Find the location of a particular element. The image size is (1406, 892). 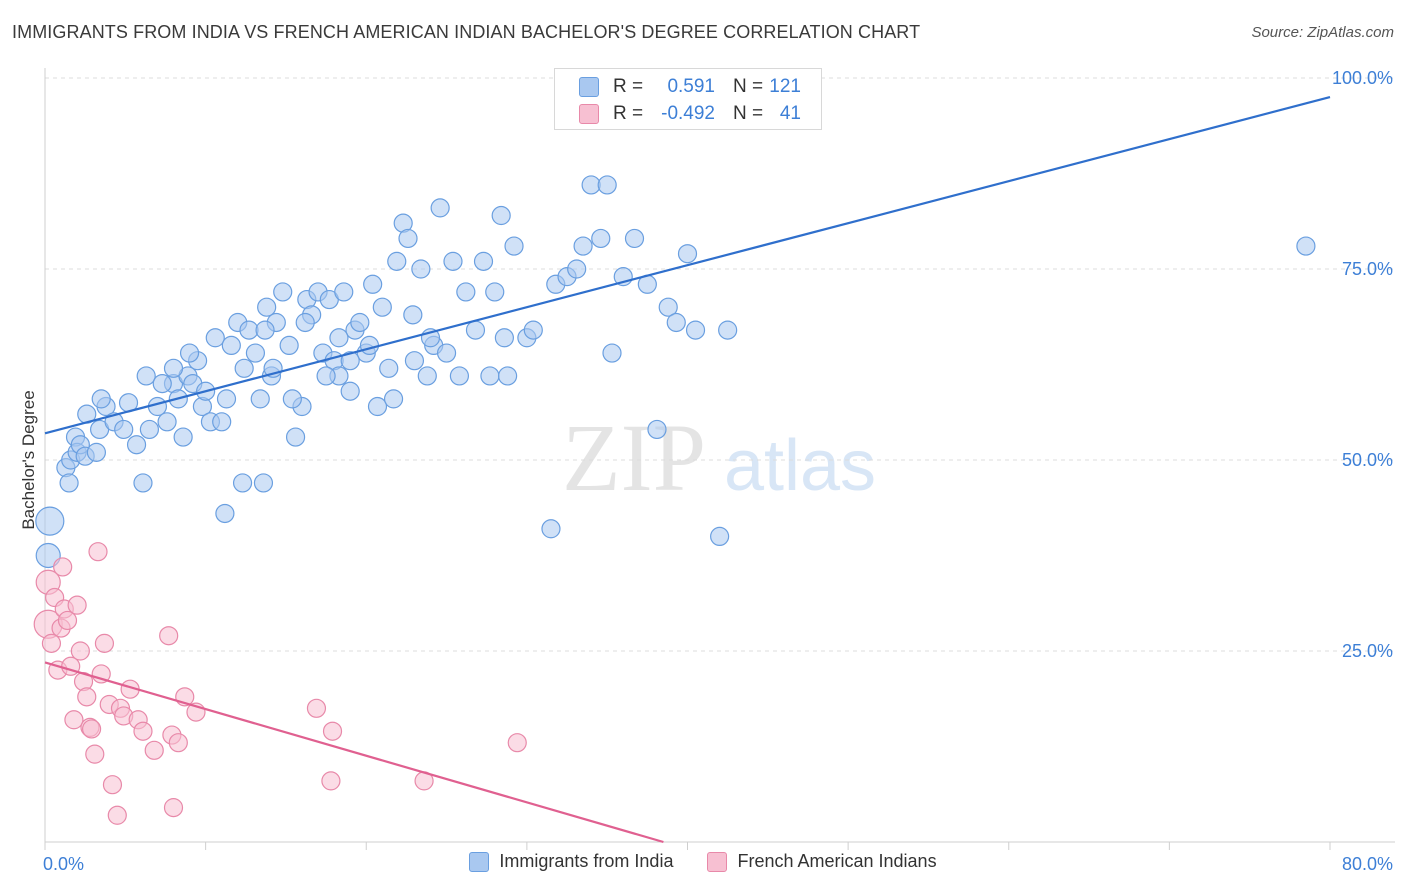

stats-swatch-french is located at coordinates (589, 114).